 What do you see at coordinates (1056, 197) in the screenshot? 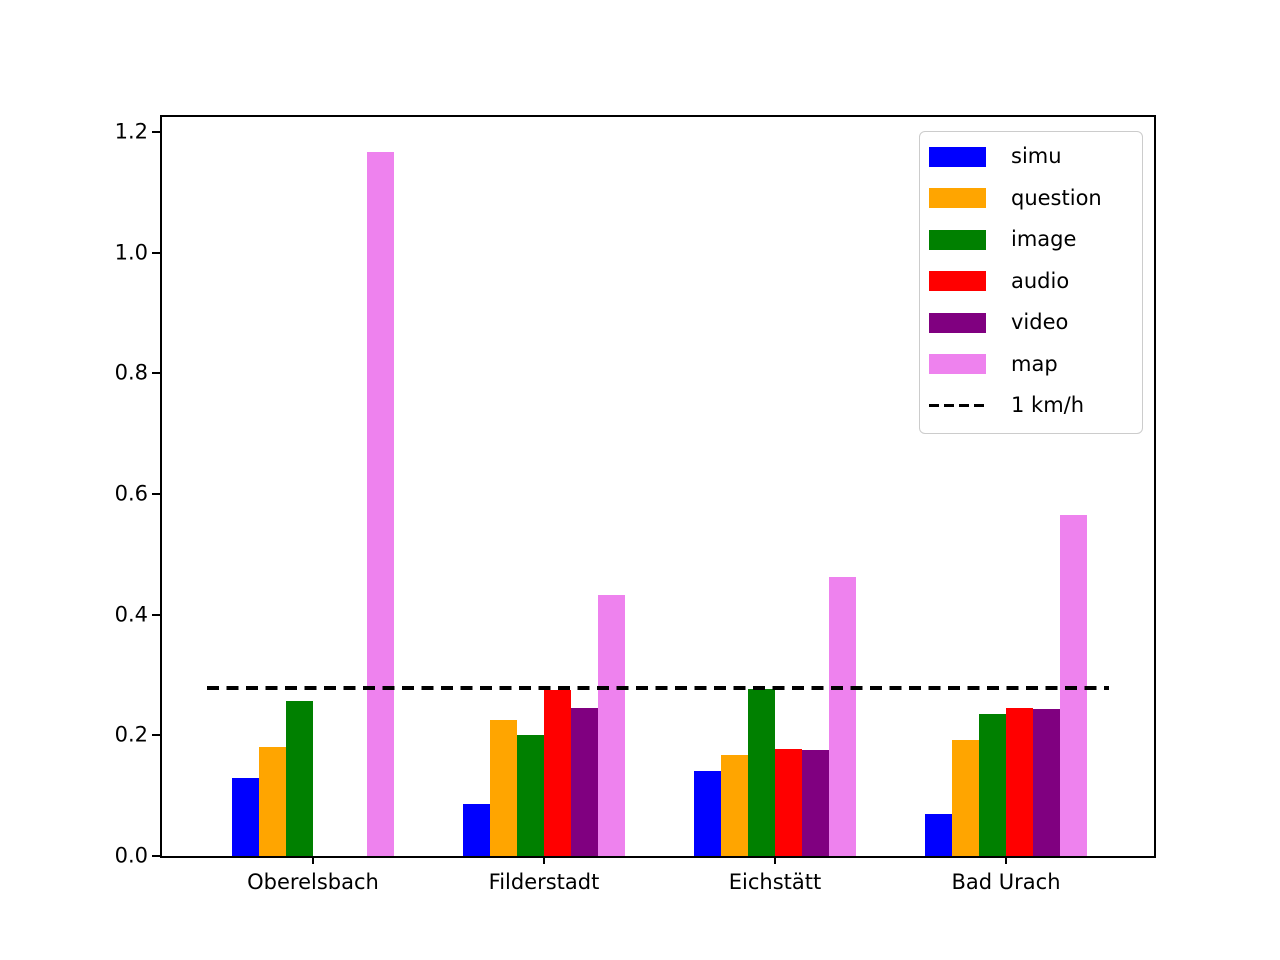
I see `legend-label: question` at bounding box center [1056, 197].